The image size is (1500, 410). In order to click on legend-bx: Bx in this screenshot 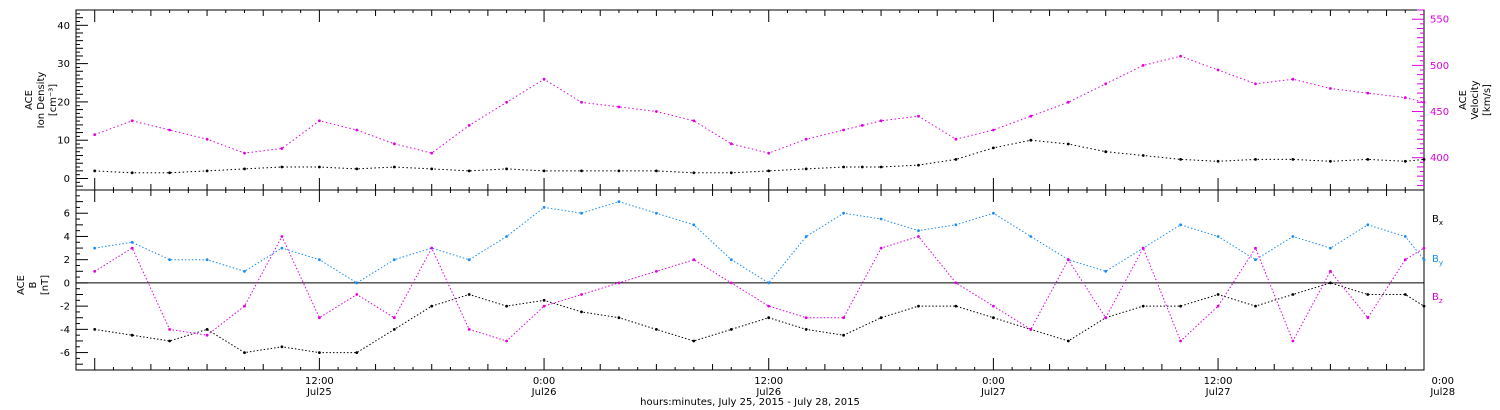, I will do `click(1437, 220)`.